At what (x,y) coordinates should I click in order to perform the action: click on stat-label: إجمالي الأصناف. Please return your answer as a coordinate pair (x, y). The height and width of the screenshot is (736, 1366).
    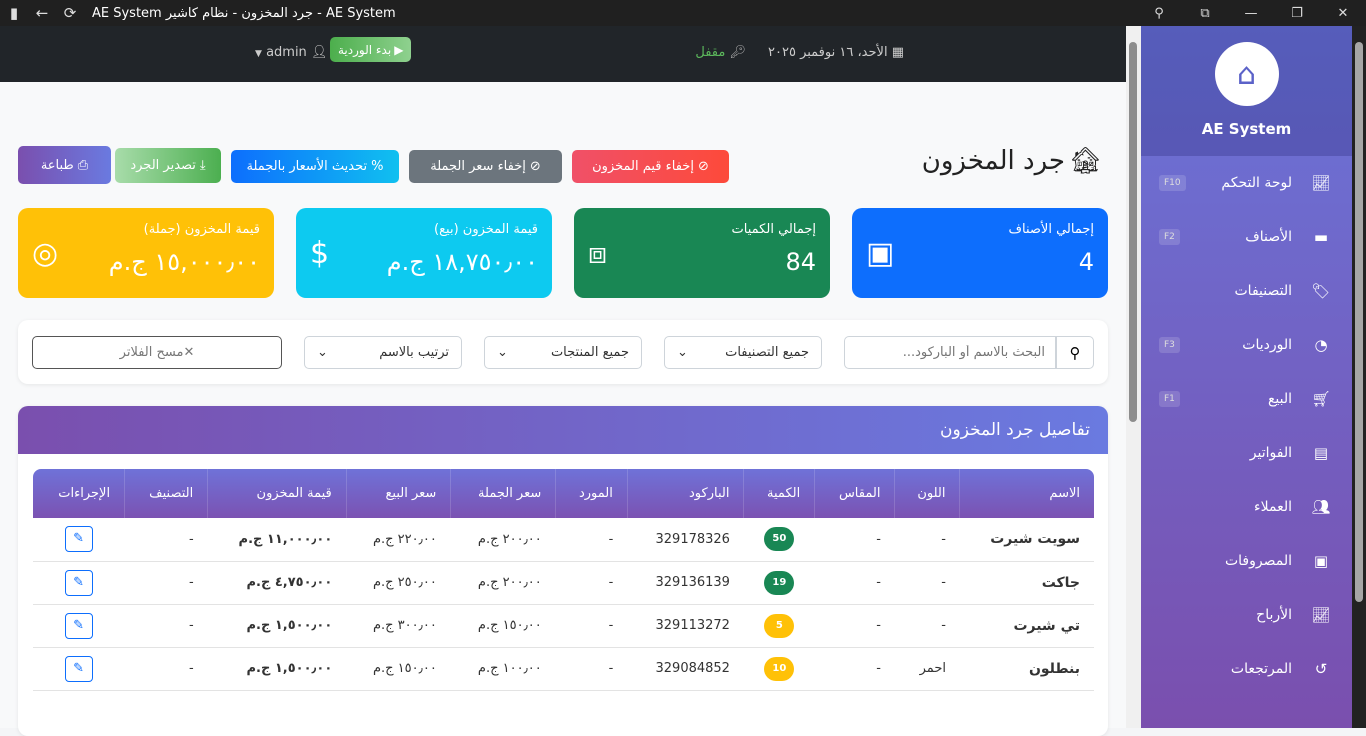
    Looking at the image, I should click on (1051, 229).